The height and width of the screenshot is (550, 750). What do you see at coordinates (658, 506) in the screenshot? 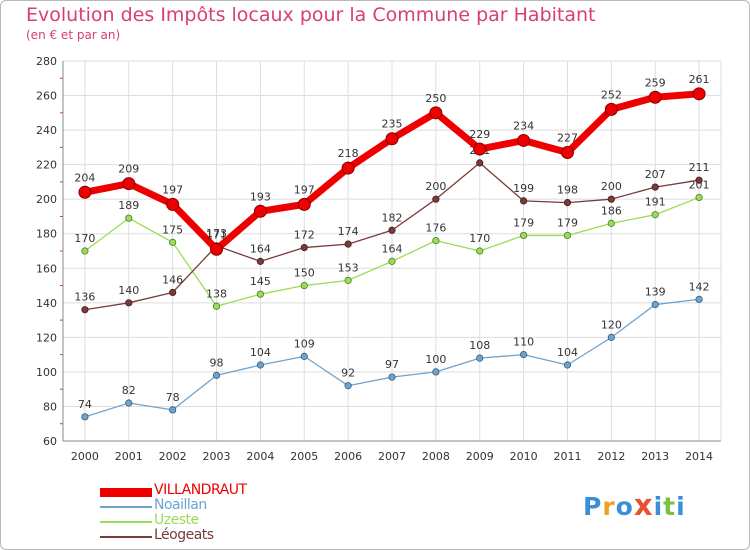
I see `logo-letter: i` at bounding box center [658, 506].